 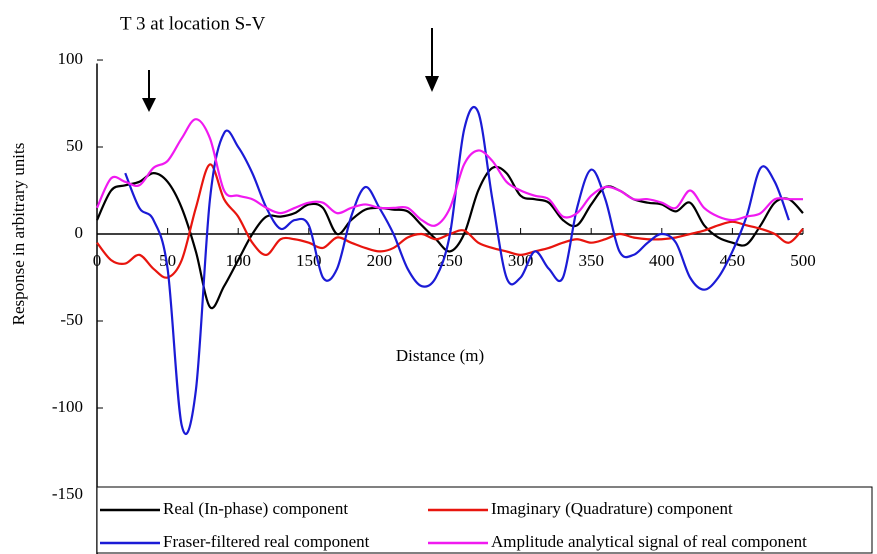 What do you see at coordinates (167, 260) in the screenshot?
I see `x-tick-label: 50` at bounding box center [167, 260].